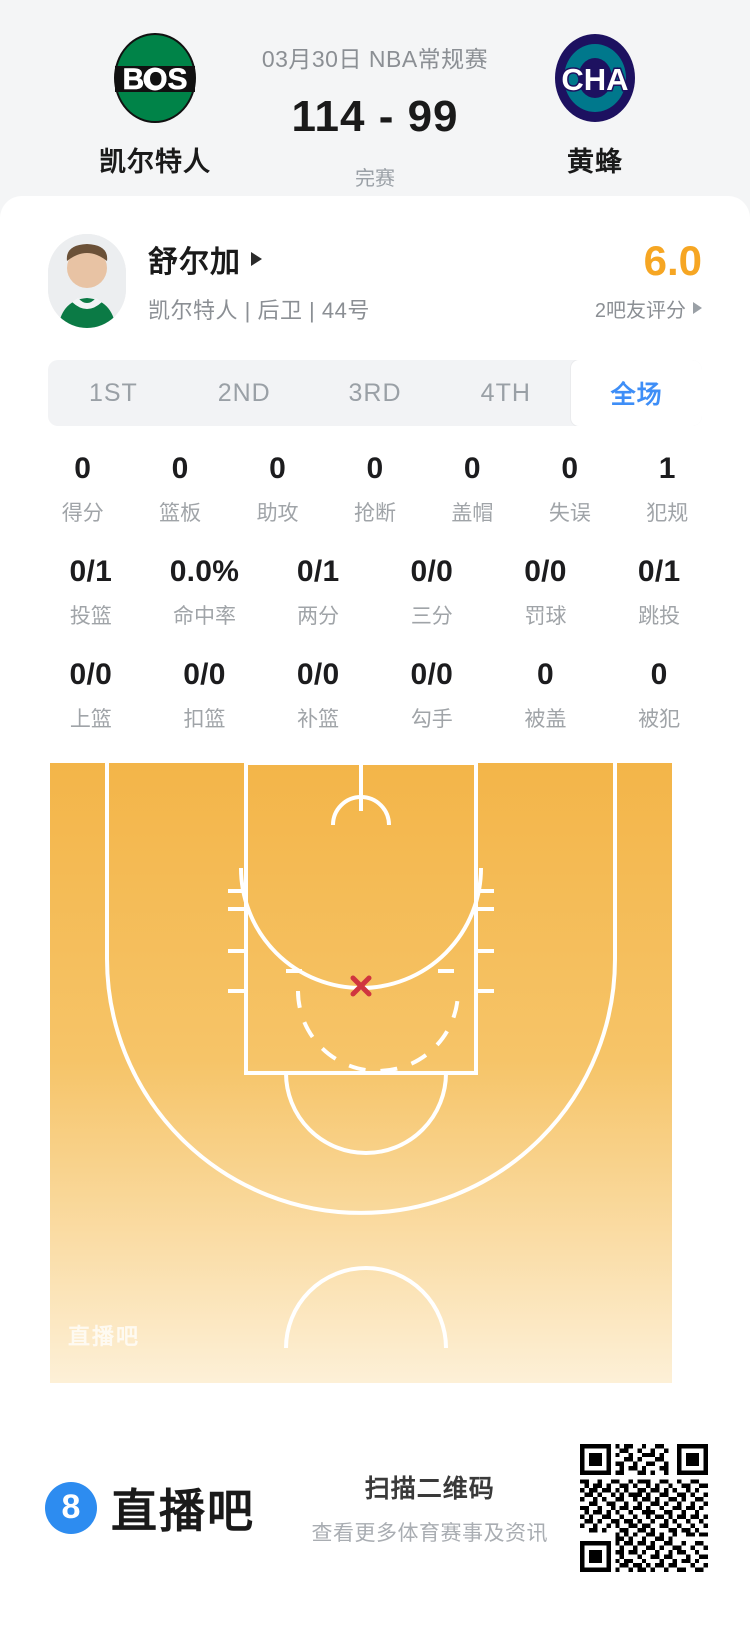  I want to click on qr-code-icon, so click(644, 1507).